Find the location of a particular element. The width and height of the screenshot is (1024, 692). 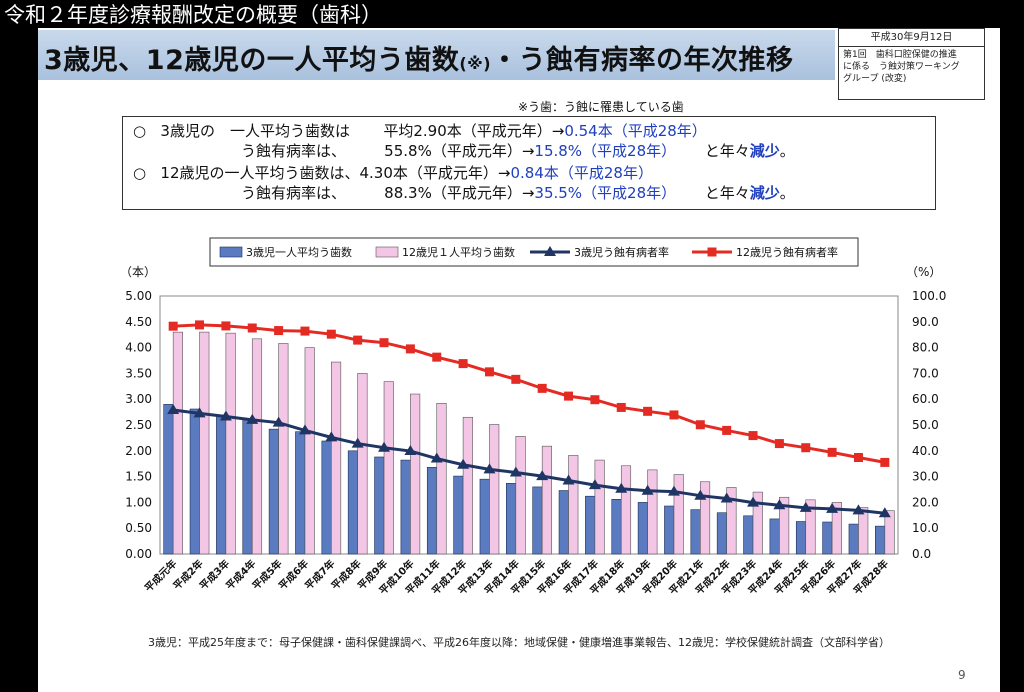

left-tick-label: 3.00 is located at coordinates (138, 399).